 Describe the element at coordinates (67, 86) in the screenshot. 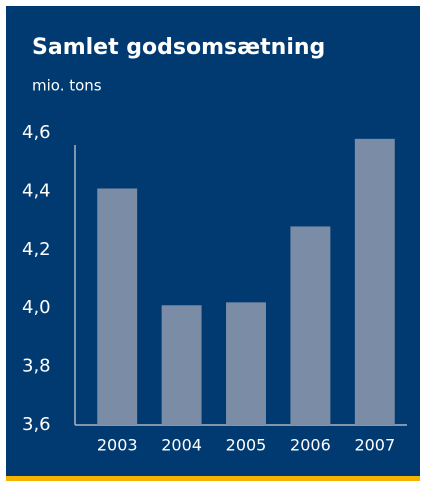

I see `chart-subtitle: mio. tons` at that location.